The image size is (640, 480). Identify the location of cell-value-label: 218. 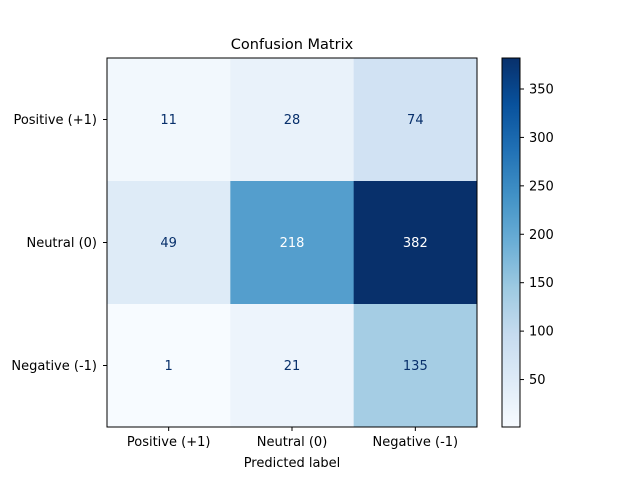
(292, 243).